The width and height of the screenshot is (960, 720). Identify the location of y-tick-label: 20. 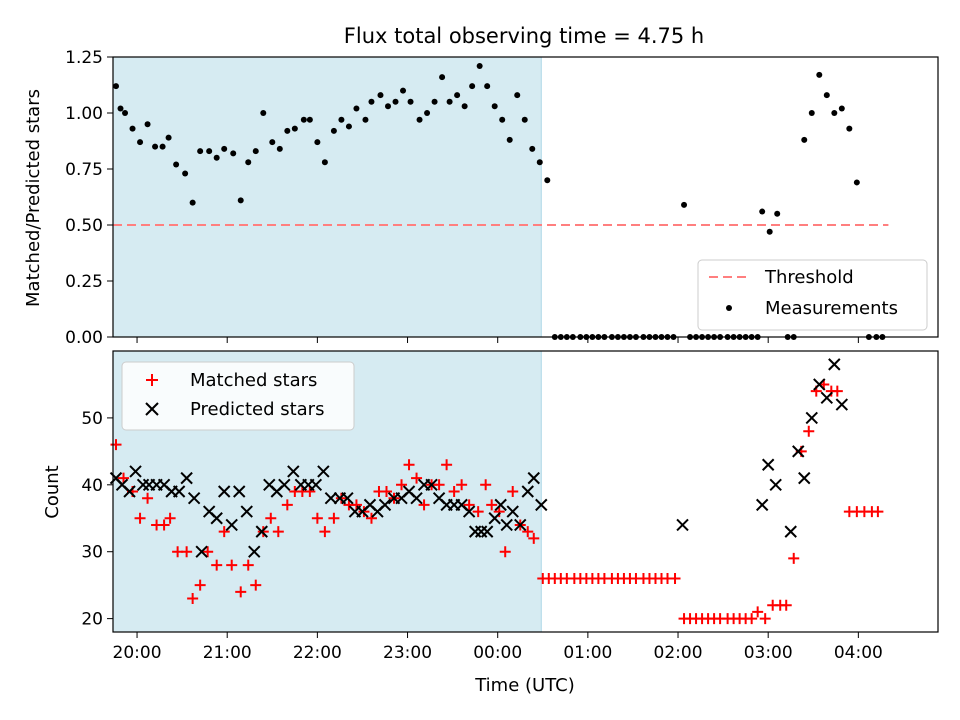
(92, 620).